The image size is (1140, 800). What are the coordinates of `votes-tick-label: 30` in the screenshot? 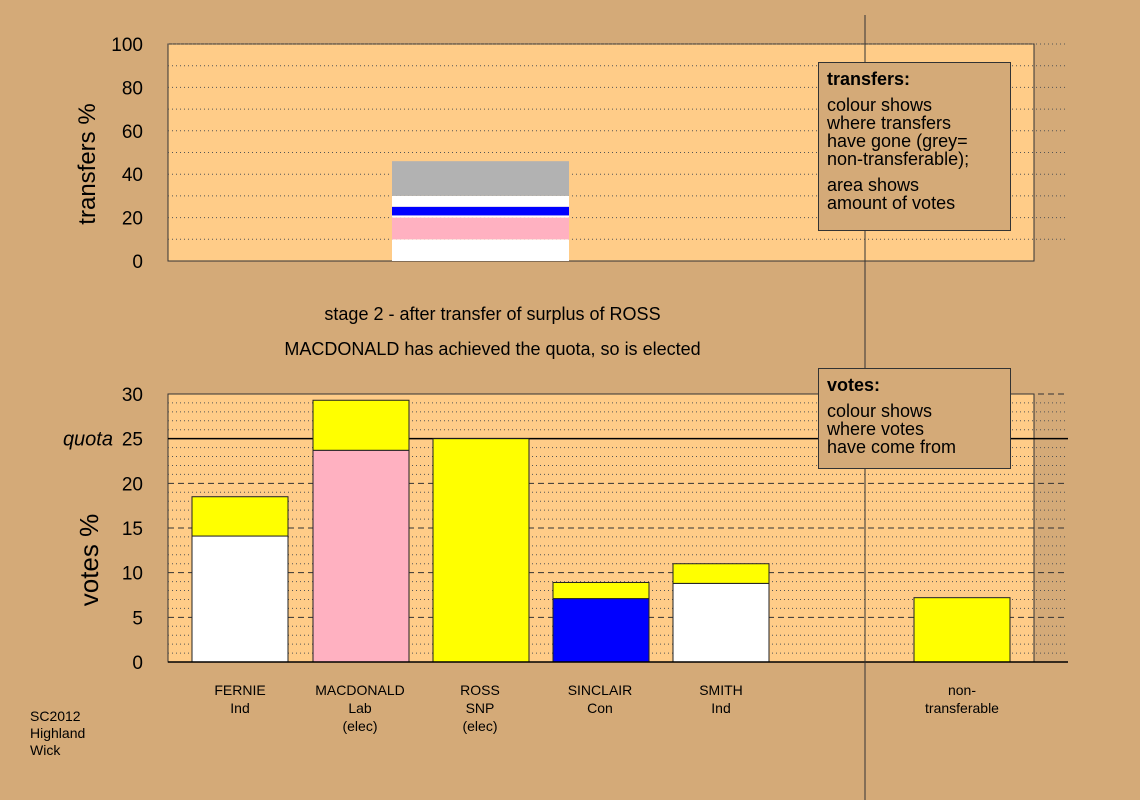 It's located at (132, 395).